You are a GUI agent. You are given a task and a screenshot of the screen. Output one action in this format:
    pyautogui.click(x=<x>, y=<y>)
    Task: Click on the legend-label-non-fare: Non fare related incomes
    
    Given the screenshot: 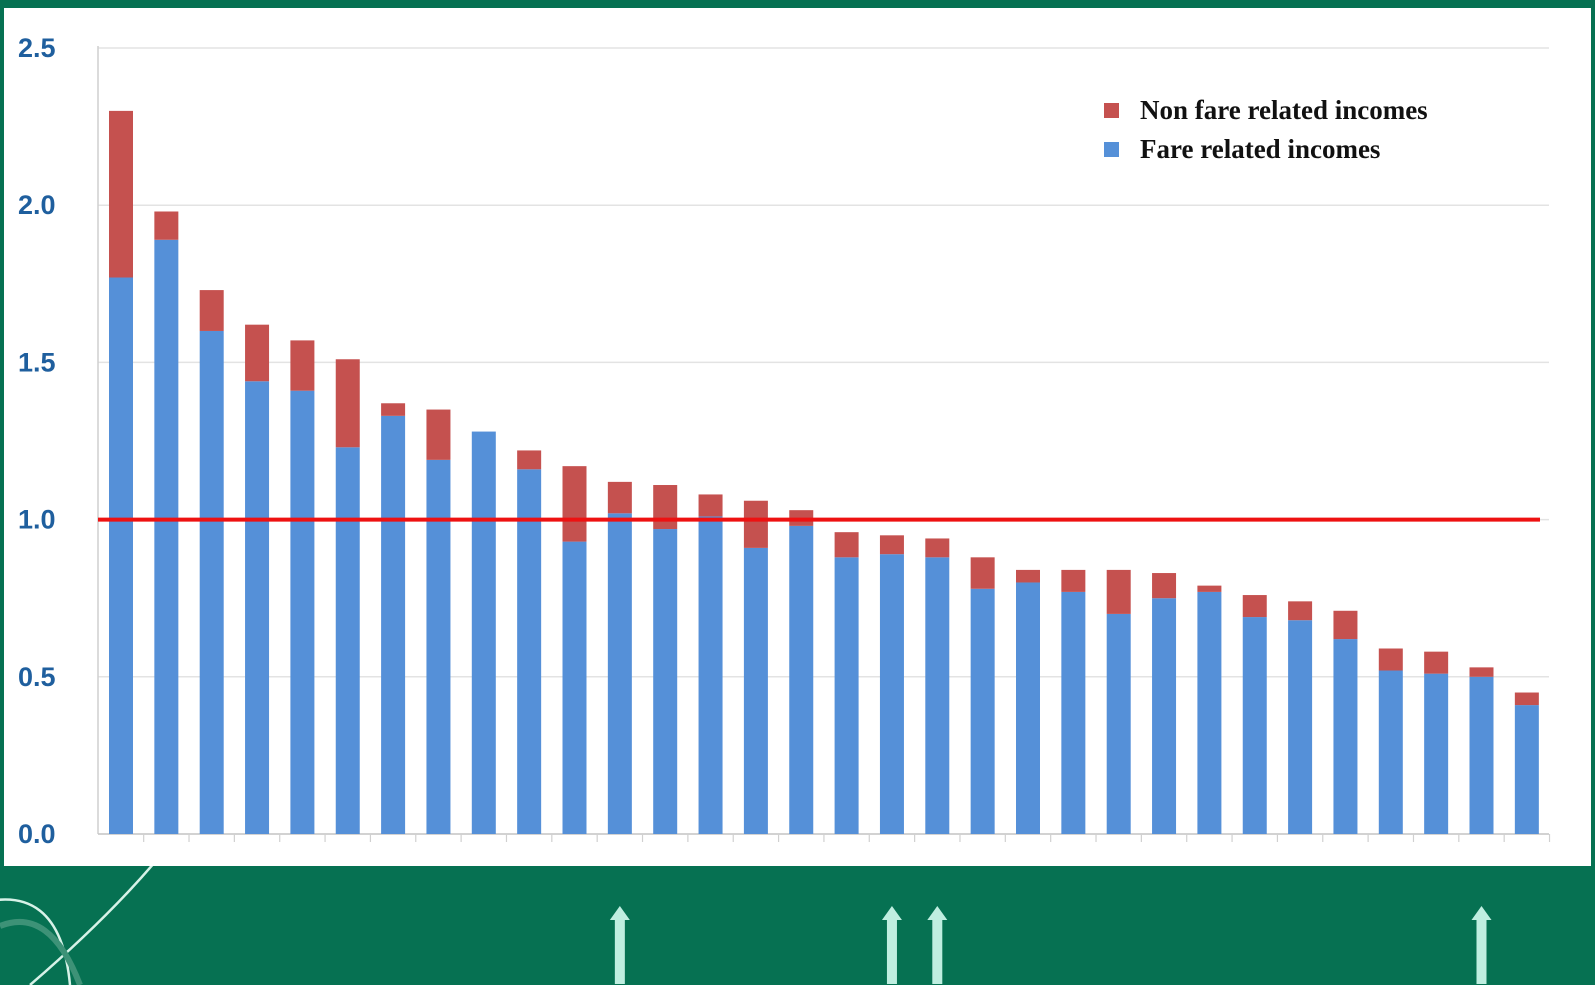 What is the action you would take?
    pyautogui.click(x=1284, y=110)
    